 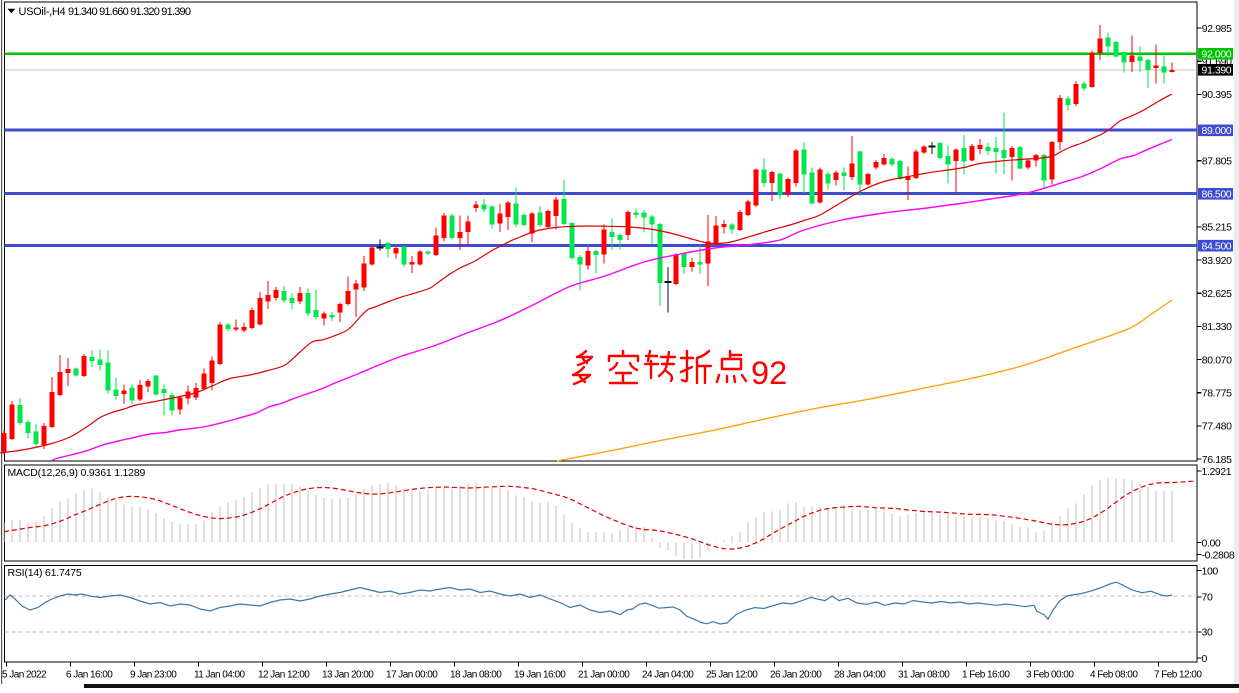 What do you see at coordinates (1217, 55) in the screenshot?
I see `svg-text: 92.000` at bounding box center [1217, 55].